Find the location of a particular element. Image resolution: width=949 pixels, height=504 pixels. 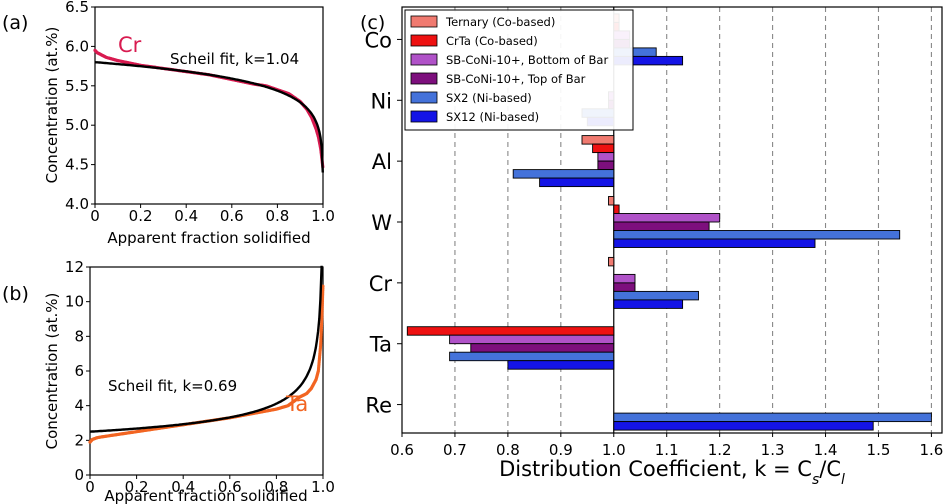

panel-c-category-labels: Co Ni Al W Cr Ta Re is located at coordinates (383, 223).